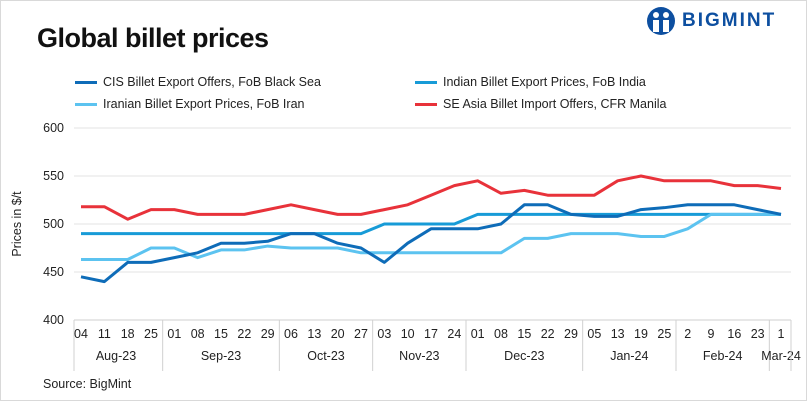  Describe the element at coordinates (53, 272) in the screenshot. I see `y-tick-label: 450` at that location.